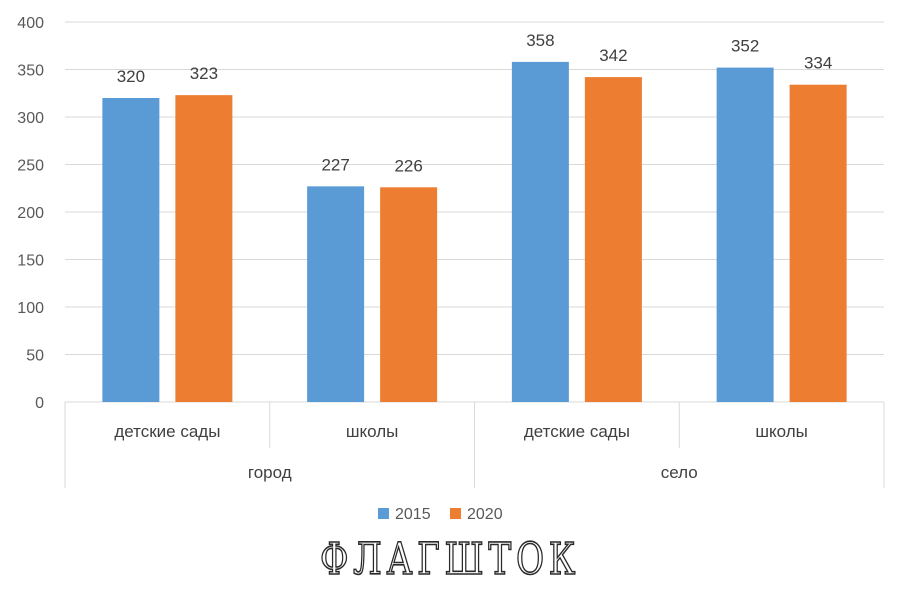 The width and height of the screenshot is (900, 598). I want to click on y-tick-label: 400, so click(30, 23).